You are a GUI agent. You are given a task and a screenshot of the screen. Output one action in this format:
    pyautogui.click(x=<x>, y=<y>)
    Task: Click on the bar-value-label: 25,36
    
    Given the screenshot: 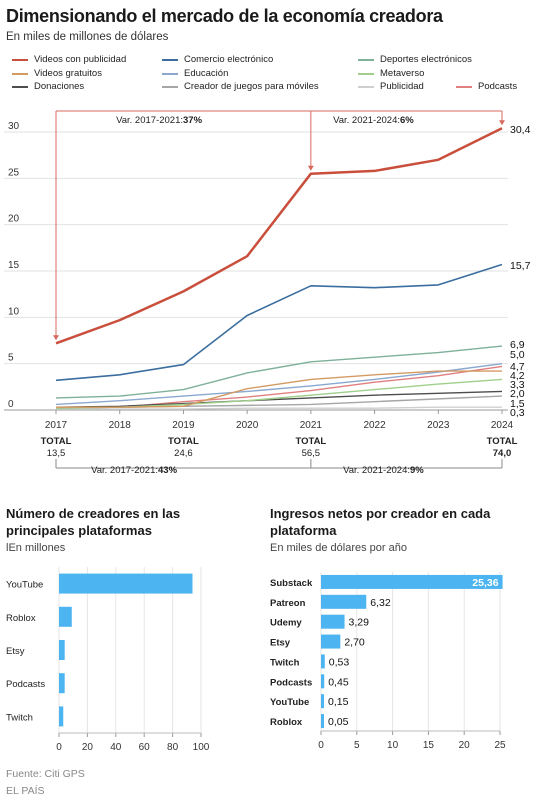 What is the action you would take?
    pyautogui.click(x=485, y=583)
    